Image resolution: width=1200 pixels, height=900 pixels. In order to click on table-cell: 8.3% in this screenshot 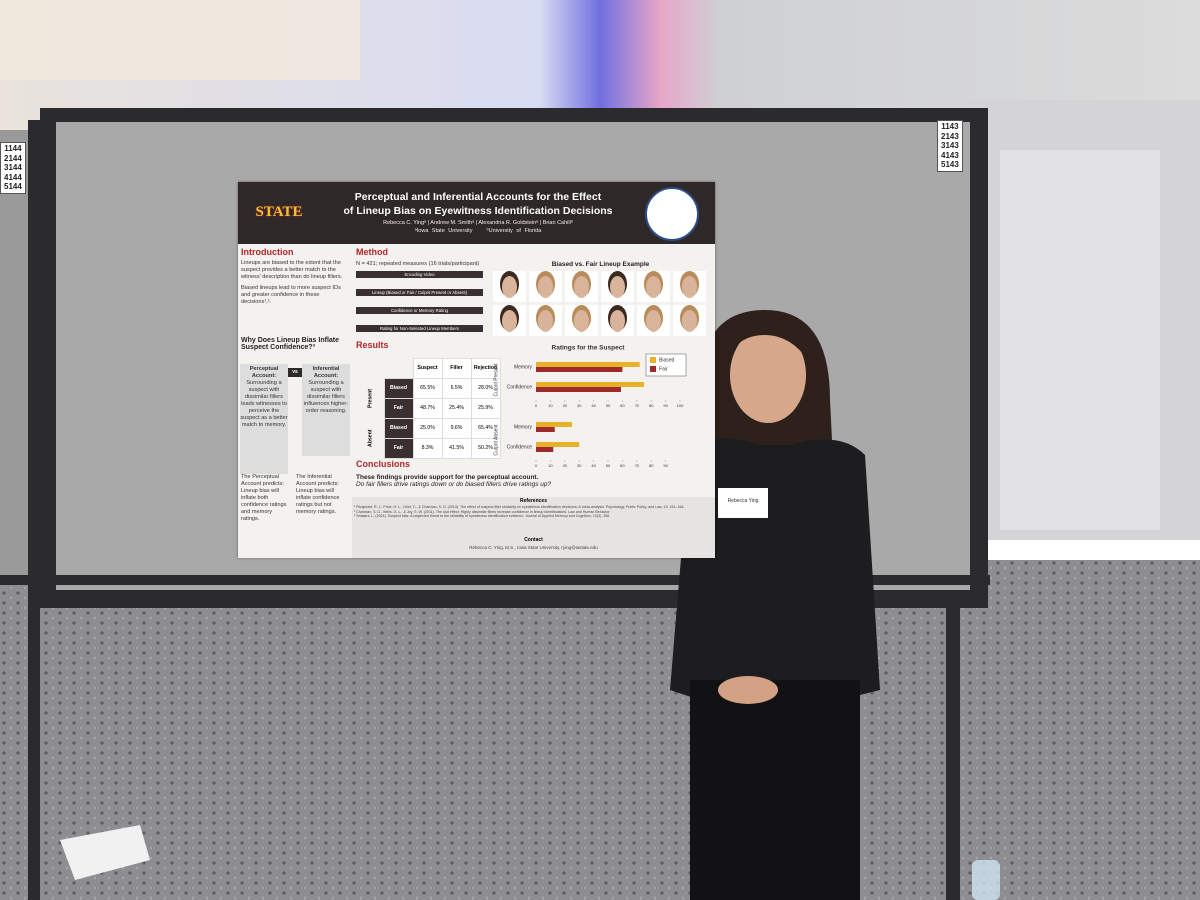, I will do `click(427, 448)`.